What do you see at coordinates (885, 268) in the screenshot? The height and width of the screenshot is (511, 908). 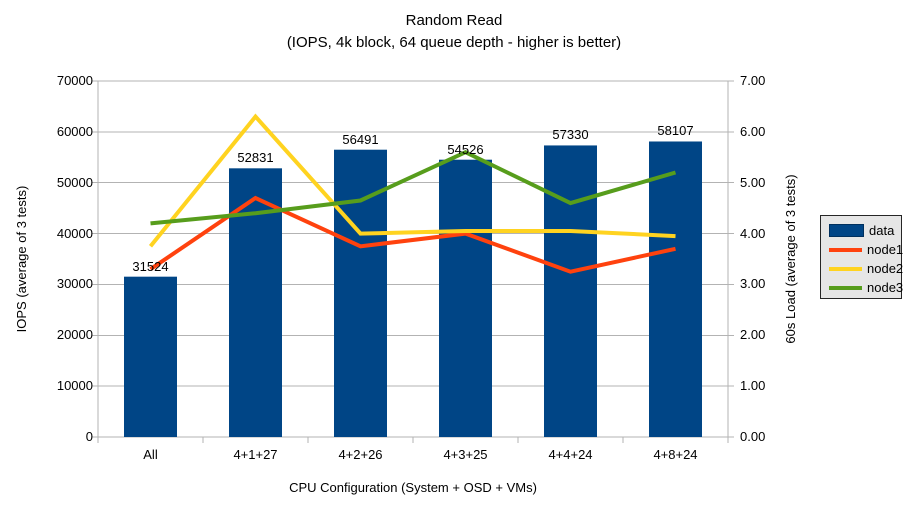 I see `legend-label: node2` at bounding box center [885, 268].